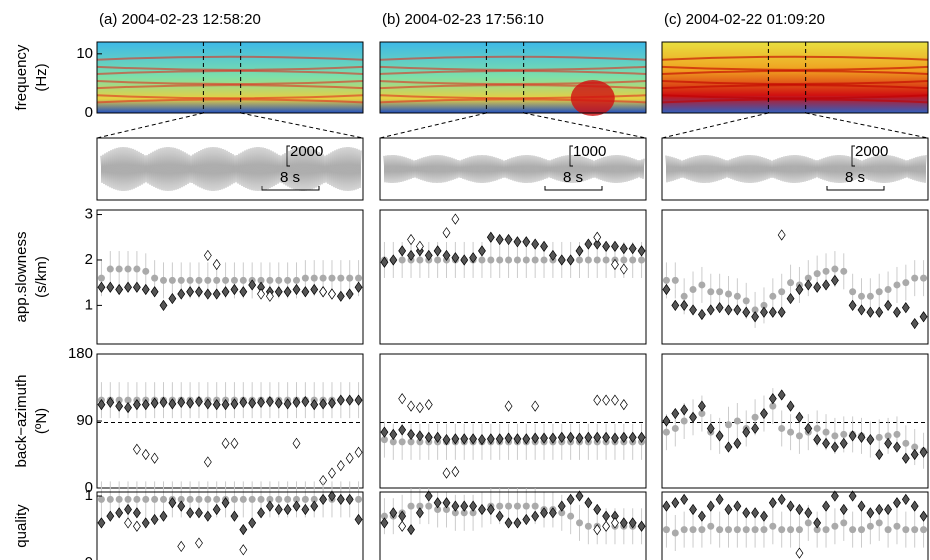 The width and height of the screenshot is (930, 560). What do you see at coordinates (21, 277) in the screenshot?
I see `y-axis-label: app.slowness` at bounding box center [21, 277].